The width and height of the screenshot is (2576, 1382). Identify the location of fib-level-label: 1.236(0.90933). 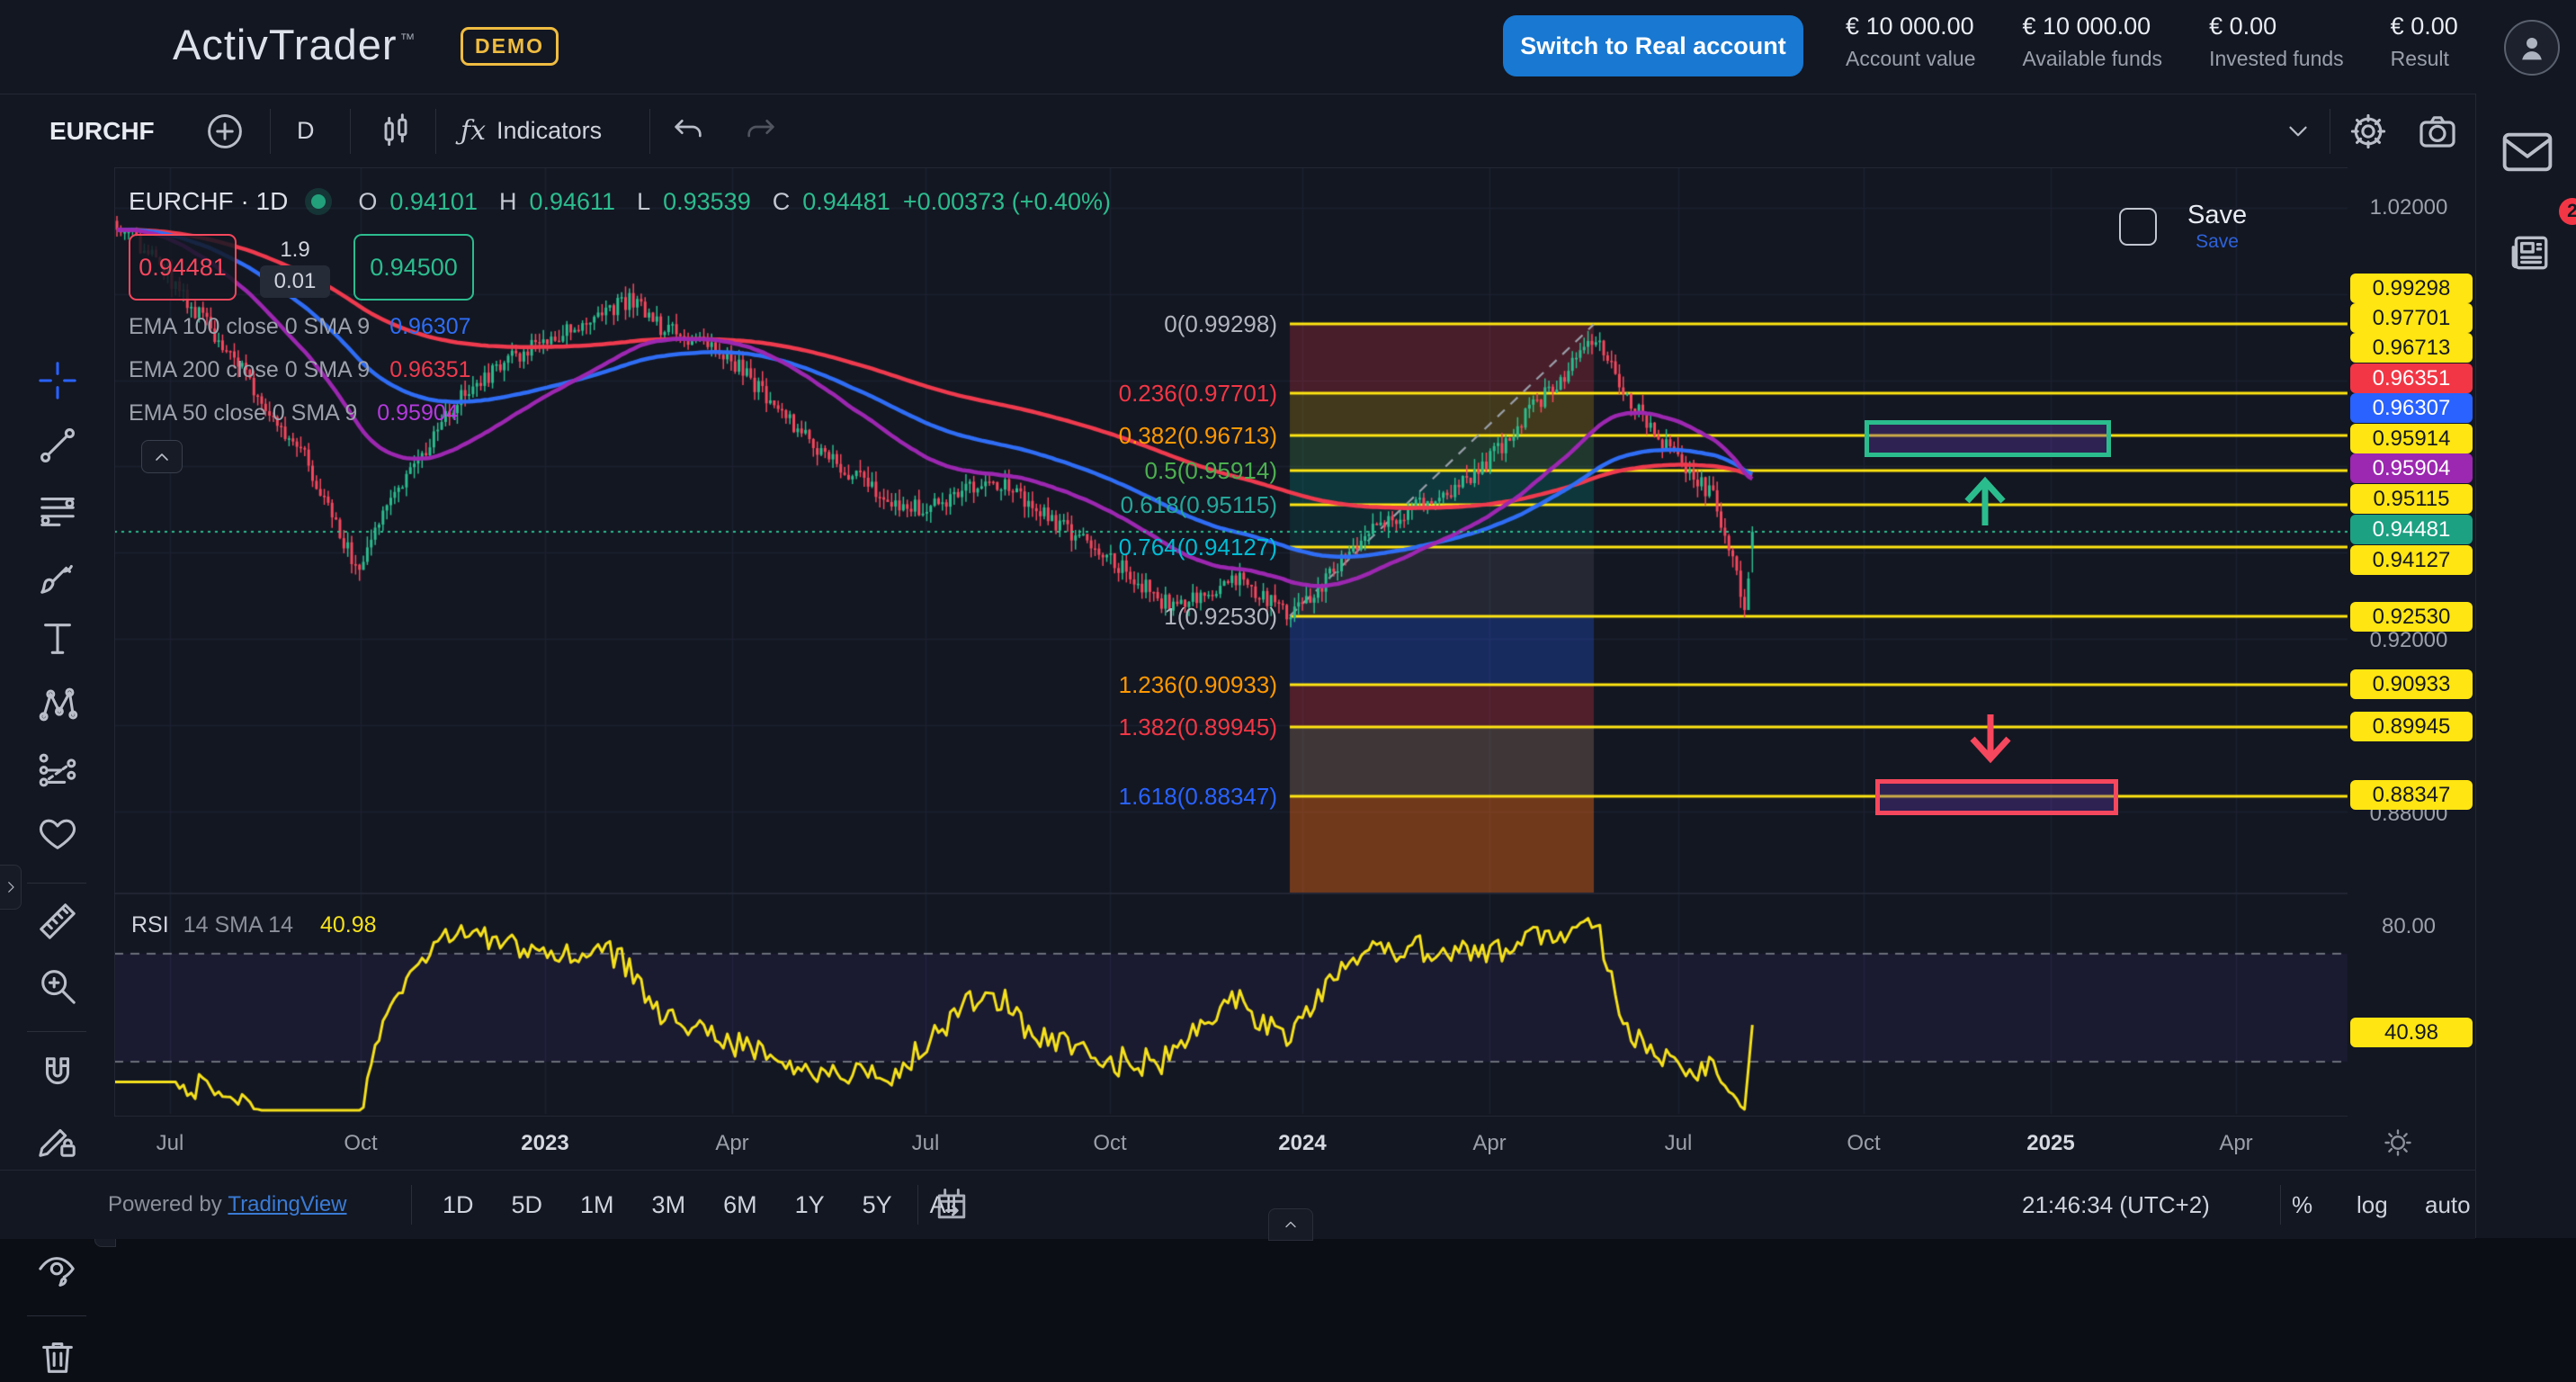
(1197, 685).